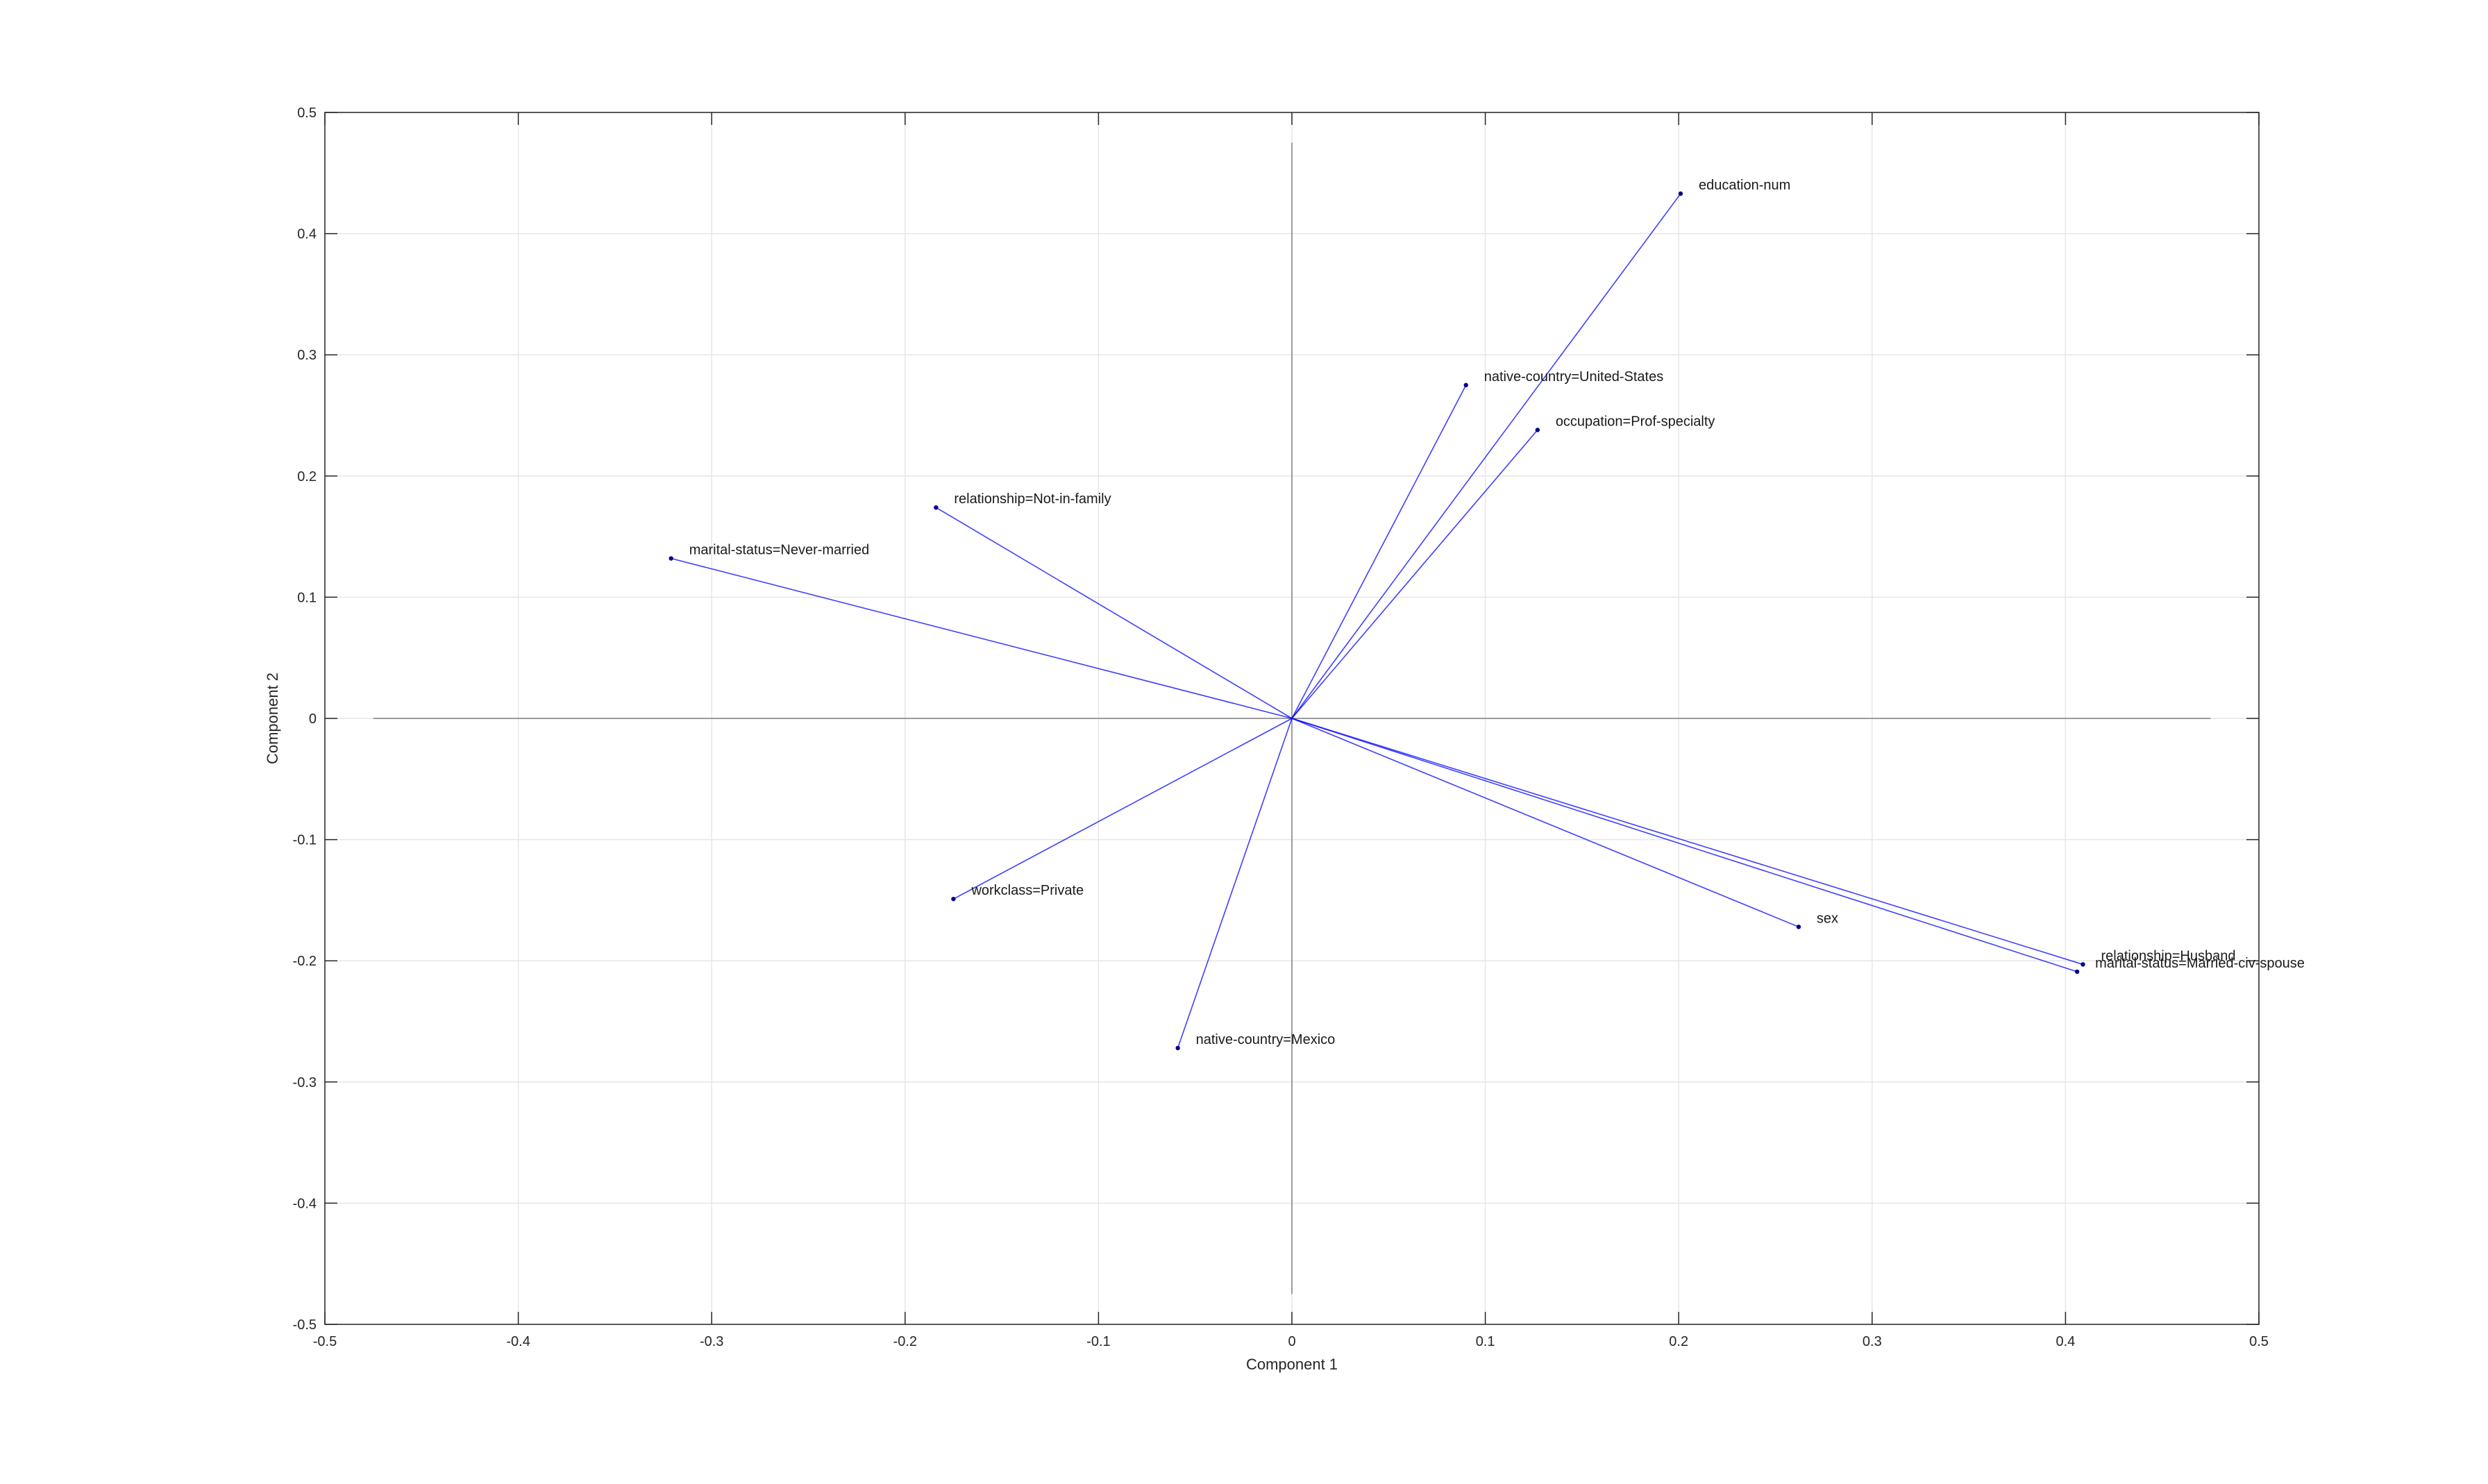 Image resolution: width=2488 pixels, height=1484 pixels. I want to click on y-tick-label: -0.2, so click(305, 962).